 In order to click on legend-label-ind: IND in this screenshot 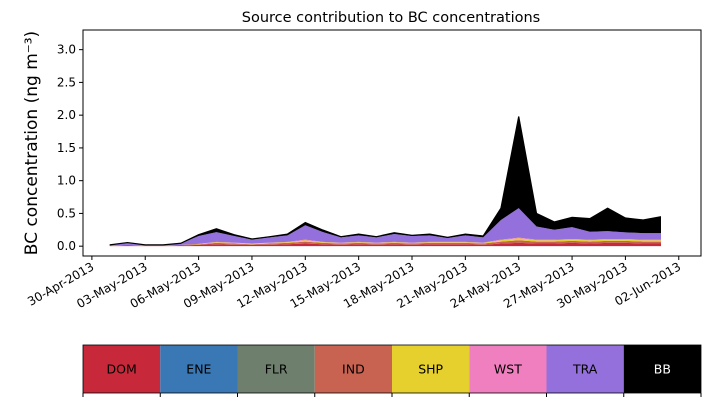, I will do `click(353, 369)`.